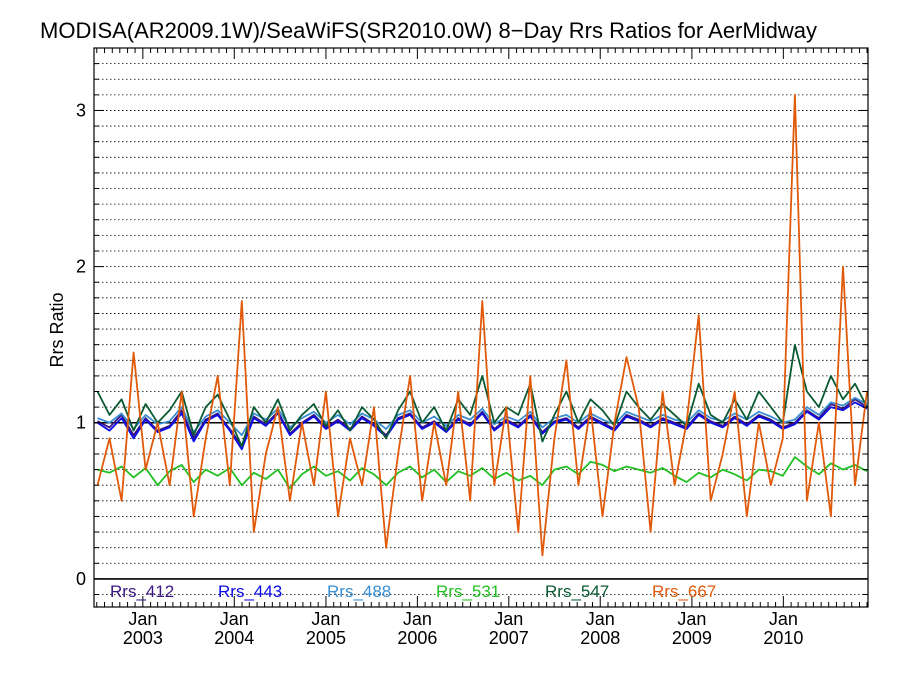 This screenshot has height=675, width=900. I want to click on y-tick-label: 3, so click(81, 110).